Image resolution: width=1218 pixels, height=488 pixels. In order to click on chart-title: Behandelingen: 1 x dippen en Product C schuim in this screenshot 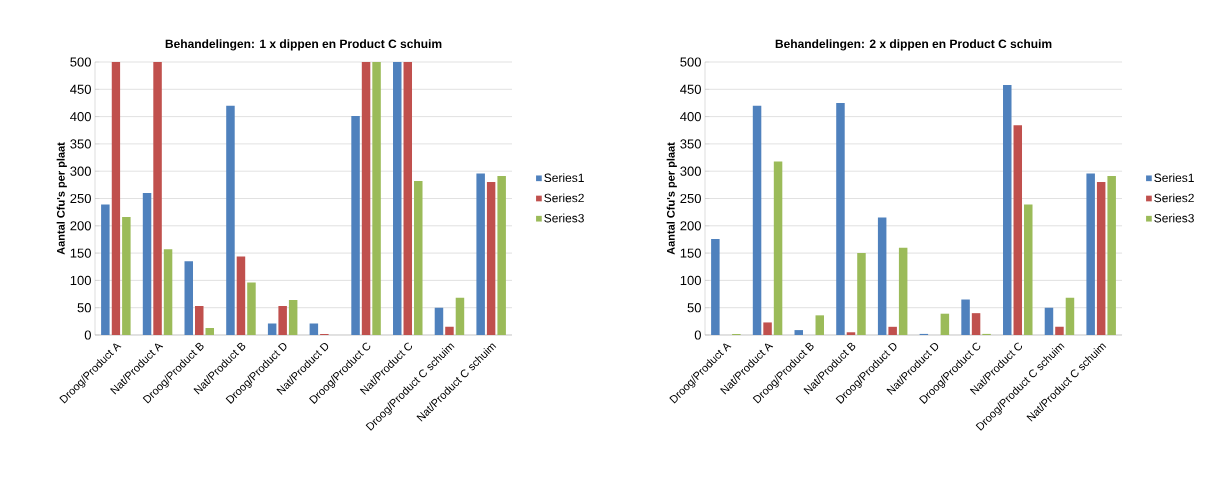, I will do `click(303, 45)`.